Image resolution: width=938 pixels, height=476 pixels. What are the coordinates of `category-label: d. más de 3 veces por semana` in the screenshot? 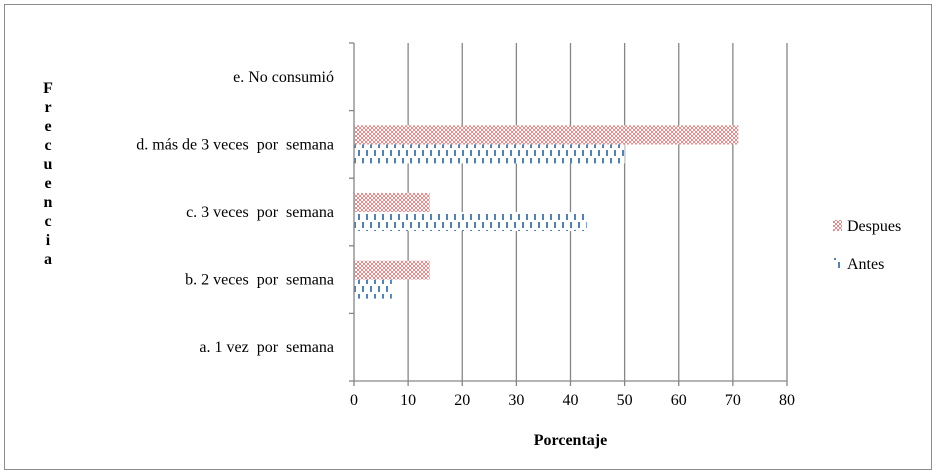 It's located at (235, 144).